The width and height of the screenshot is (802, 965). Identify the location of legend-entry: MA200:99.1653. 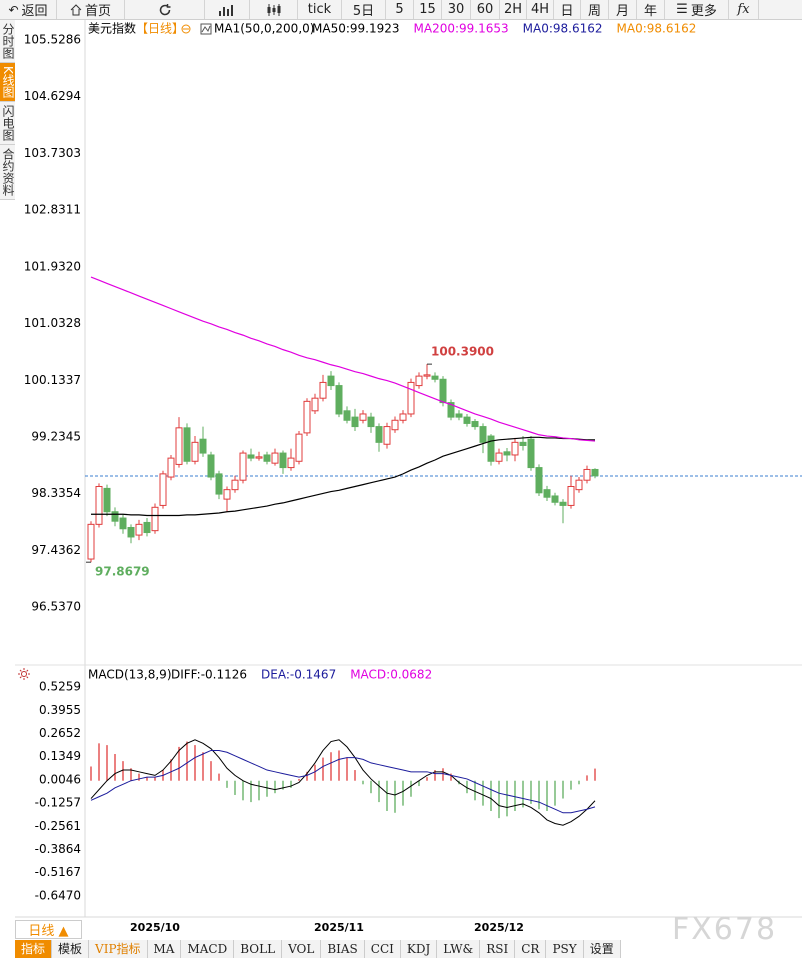
(461, 29).